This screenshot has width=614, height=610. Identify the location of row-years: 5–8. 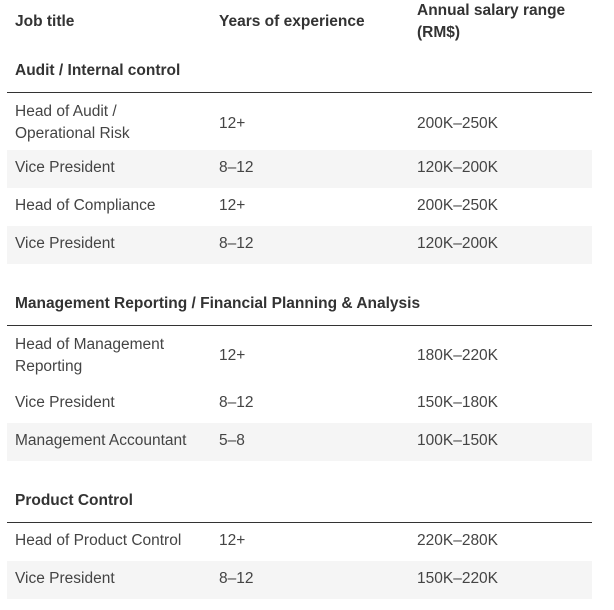
(232, 440).